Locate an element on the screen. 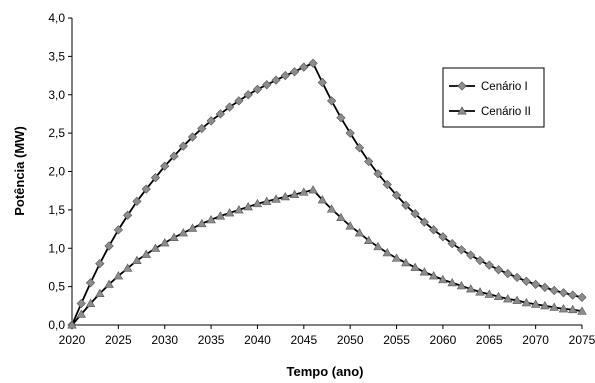 The height and width of the screenshot is (383, 595). x-tick-label: 2020 is located at coordinates (72, 340).